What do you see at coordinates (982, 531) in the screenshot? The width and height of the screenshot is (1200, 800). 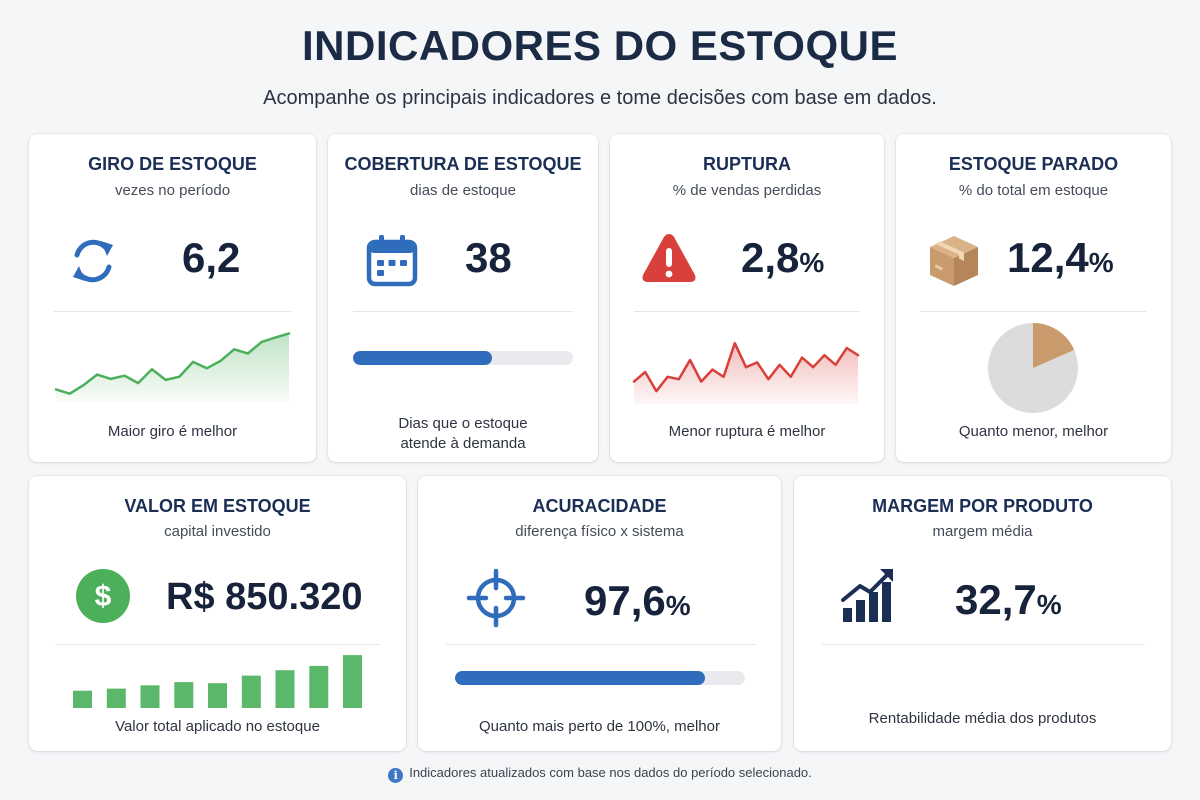 I see `card-subtitle: margem média` at bounding box center [982, 531].